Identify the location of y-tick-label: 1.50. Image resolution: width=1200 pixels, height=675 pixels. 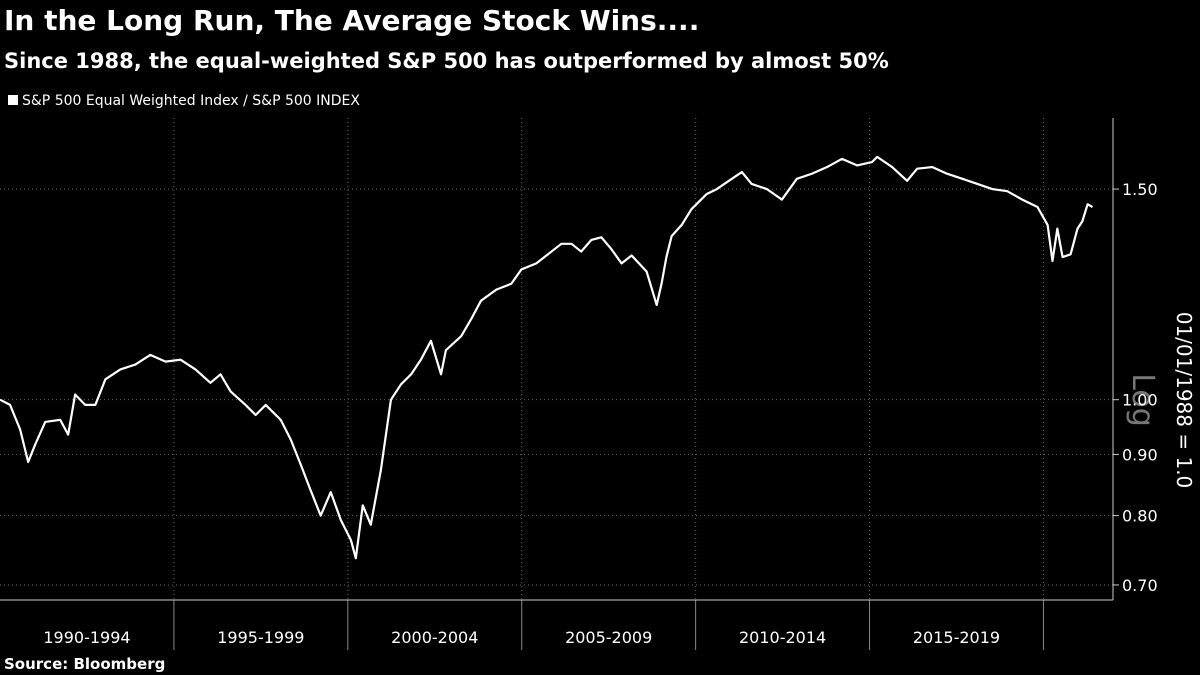
(1140, 189).